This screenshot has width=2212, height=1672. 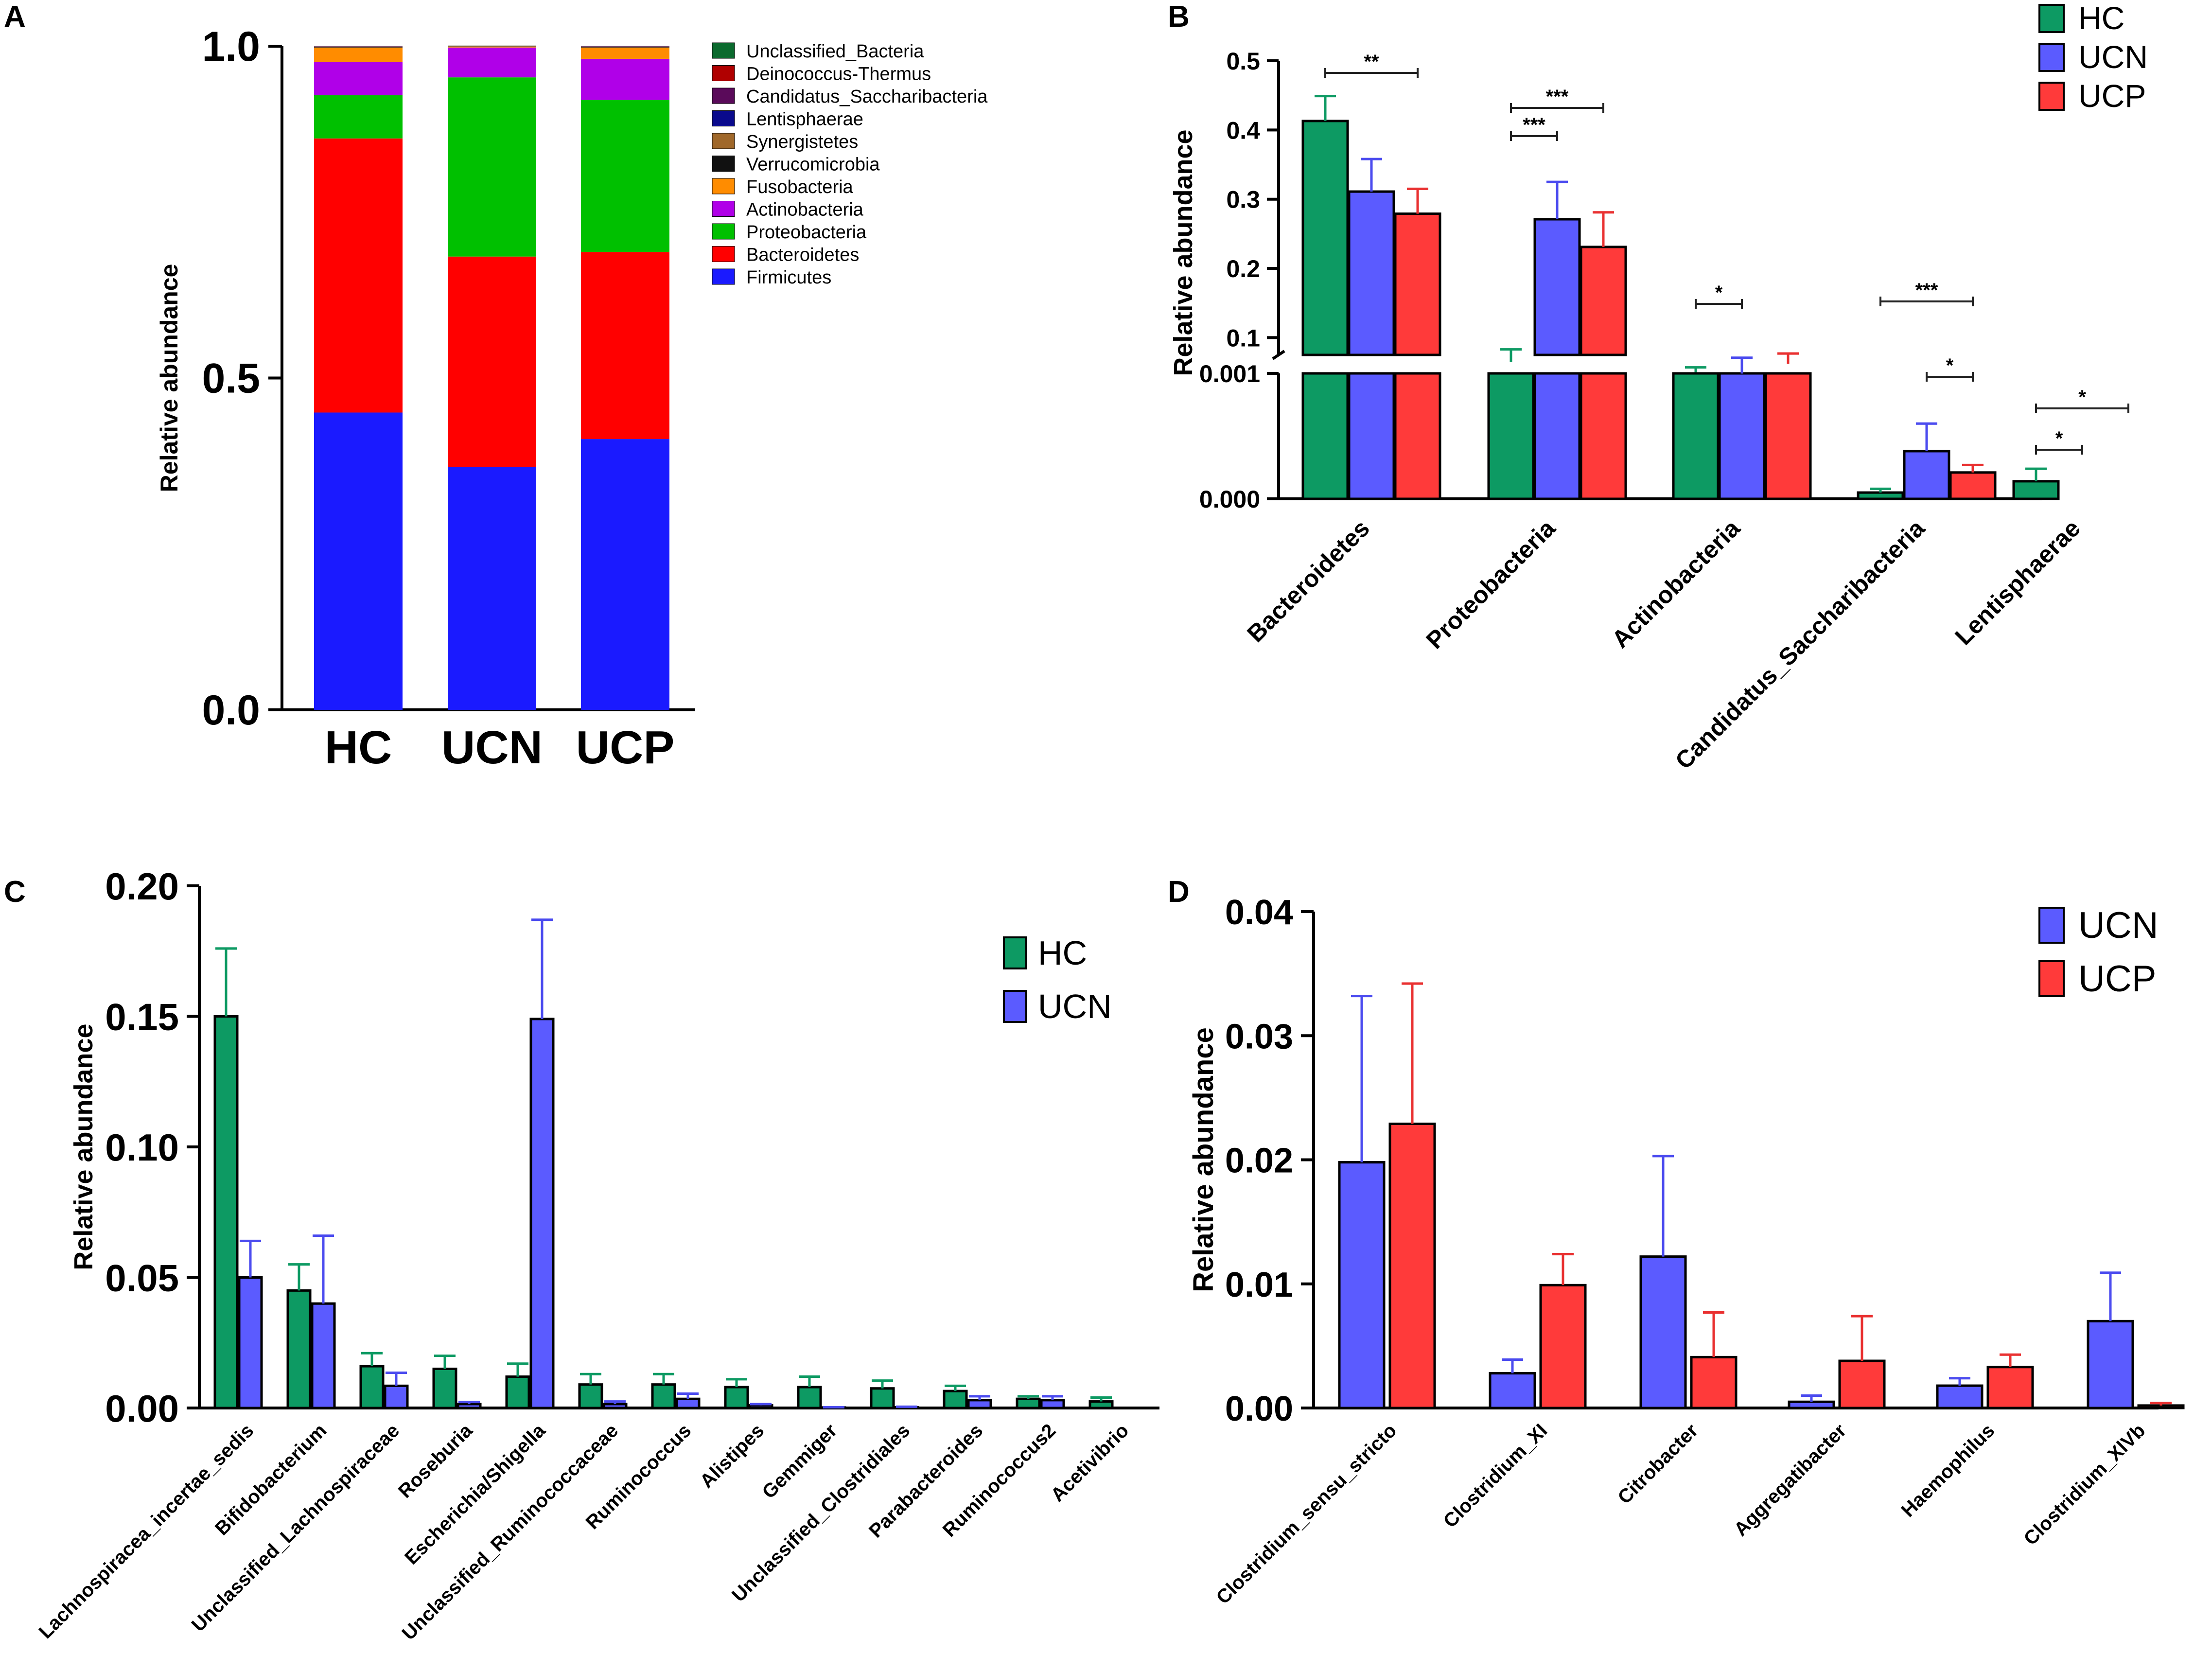 I want to click on panel-b-legend-label-ucp: UCP, so click(x=2112, y=96).